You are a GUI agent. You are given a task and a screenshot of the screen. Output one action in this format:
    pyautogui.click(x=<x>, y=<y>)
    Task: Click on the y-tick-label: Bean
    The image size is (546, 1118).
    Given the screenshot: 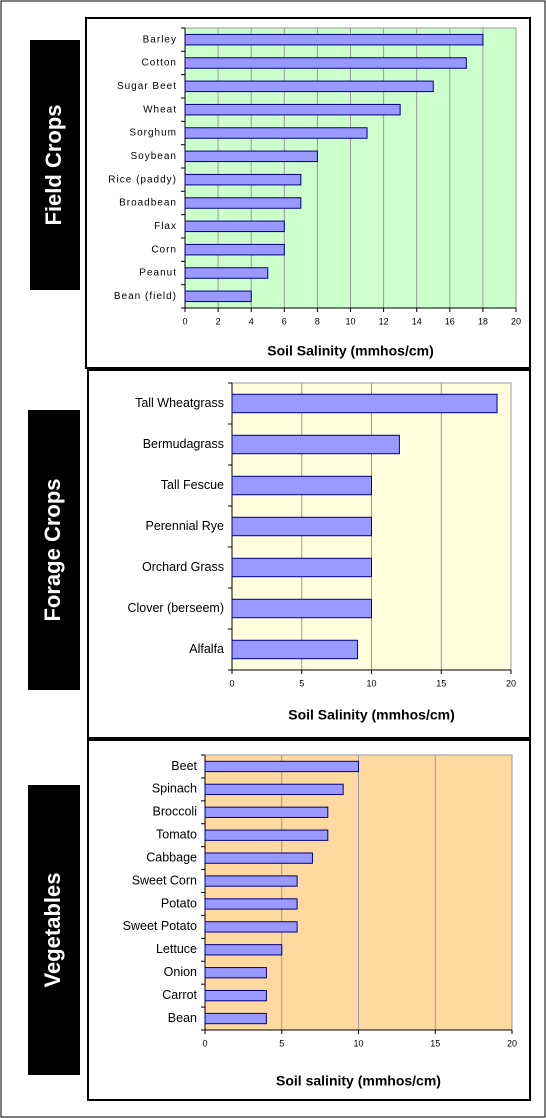 What is the action you would take?
    pyautogui.click(x=182, y=1018)
    